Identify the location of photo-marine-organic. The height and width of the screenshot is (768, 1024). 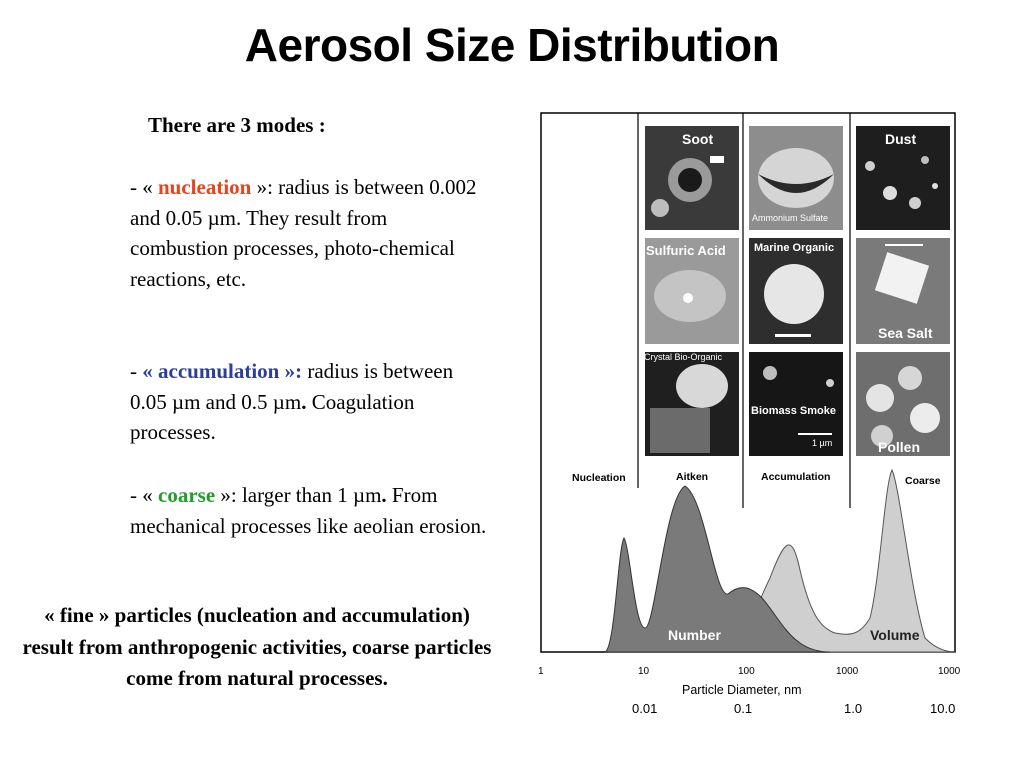
(796, 291).